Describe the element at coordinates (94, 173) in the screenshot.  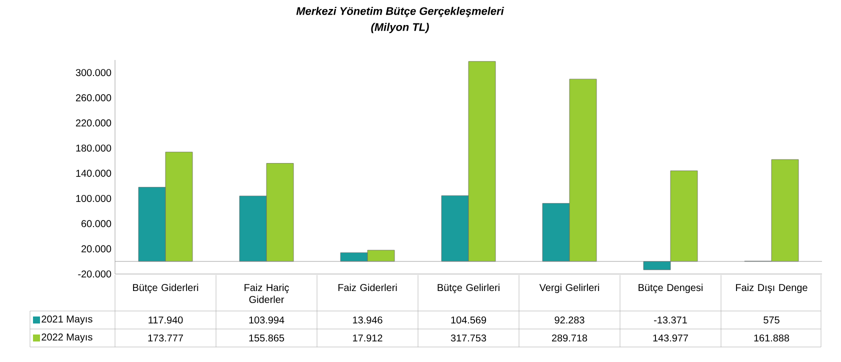
I see `y-tick-label: 140.000` at that location.